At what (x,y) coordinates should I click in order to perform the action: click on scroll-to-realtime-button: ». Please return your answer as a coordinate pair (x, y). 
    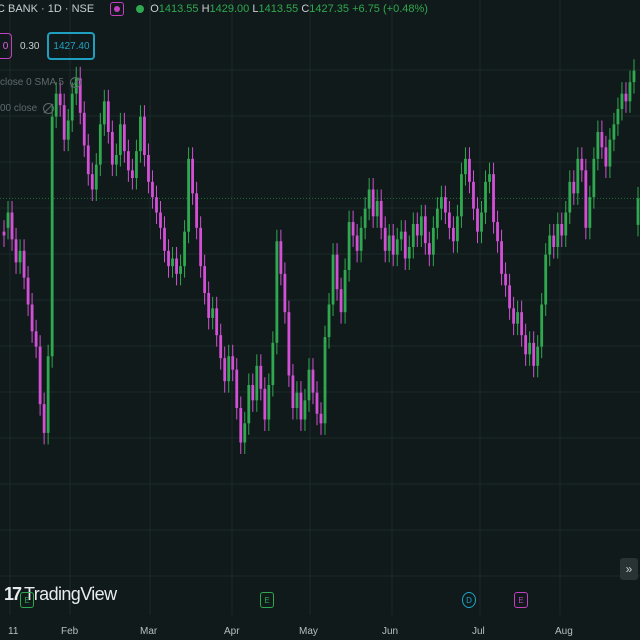
    Looking at the image, I should click on (629, 569).